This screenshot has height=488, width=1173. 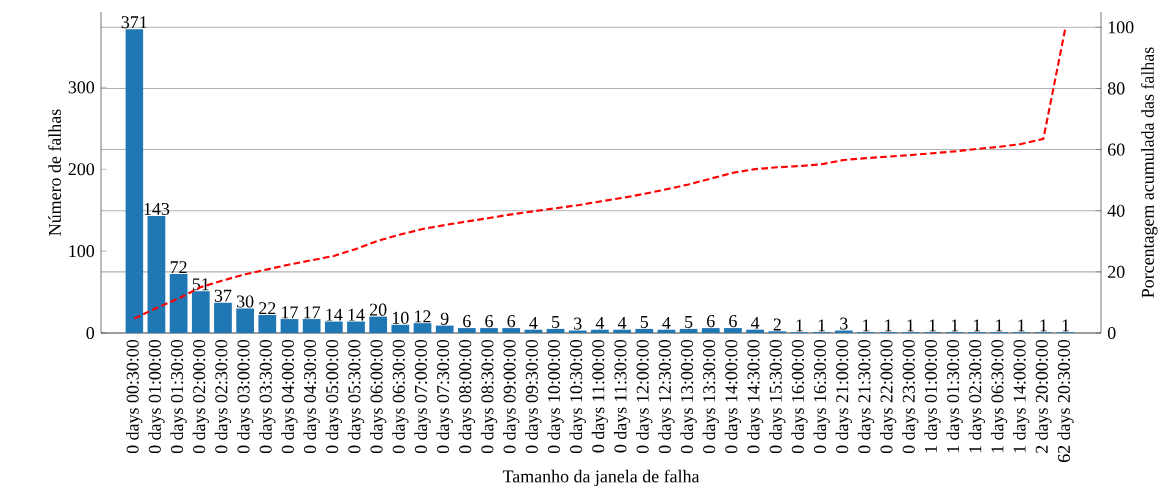 What do you see at coordinates (54, 172) in the screenshot?
I see `y-axis-title: Número de falhas` at bounding box center [54, 172].